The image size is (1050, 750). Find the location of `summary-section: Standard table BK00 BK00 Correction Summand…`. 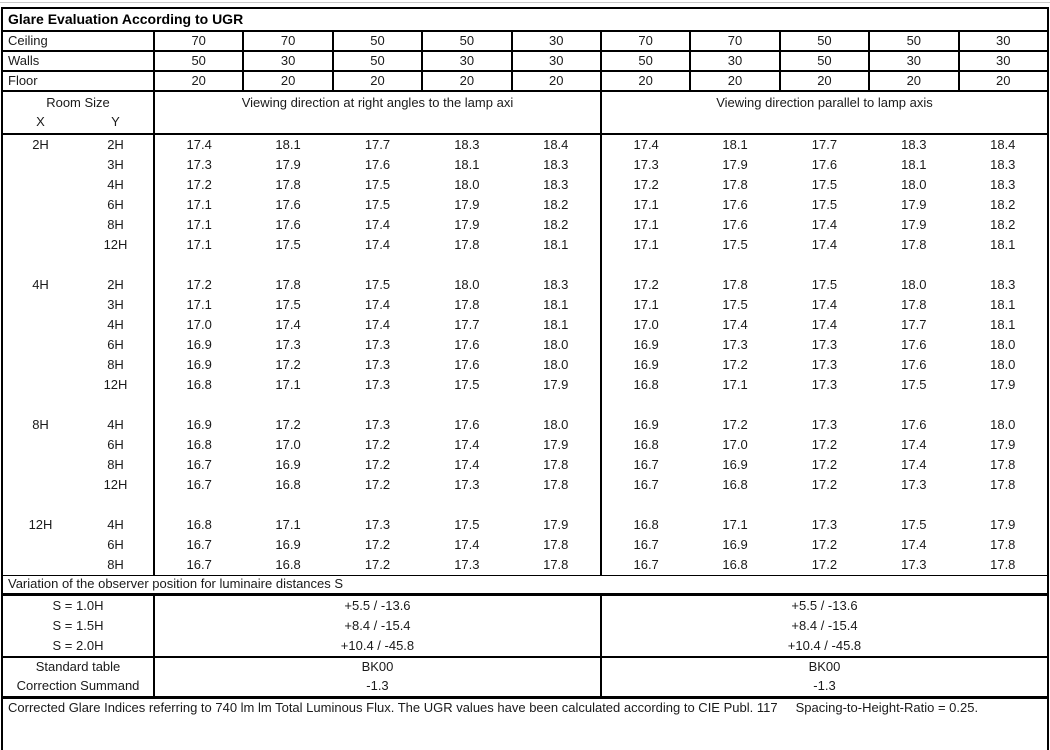

summary-section: Standard table BK00 BK00 Correction Summand… is located at coordinates (525, 677).